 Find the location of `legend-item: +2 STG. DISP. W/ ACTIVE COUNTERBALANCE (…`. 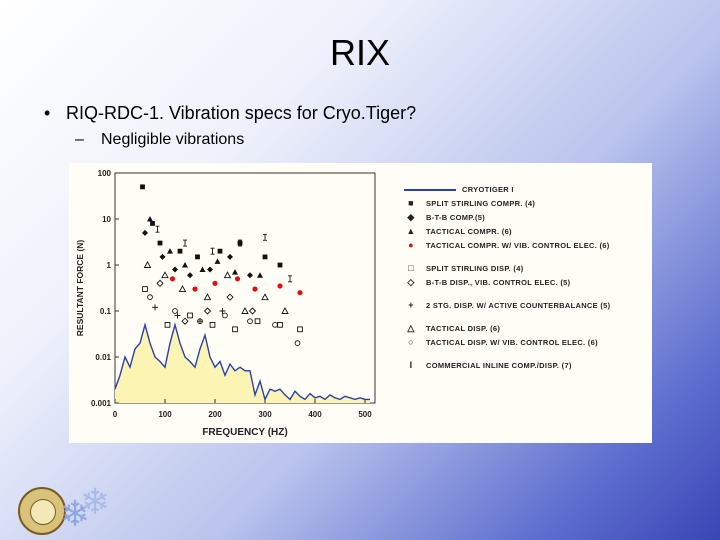

legend-item: +2 STG. DISP. W/ ACTIVE COUNTERBALANCE (… is located at coordinates (526, 311).